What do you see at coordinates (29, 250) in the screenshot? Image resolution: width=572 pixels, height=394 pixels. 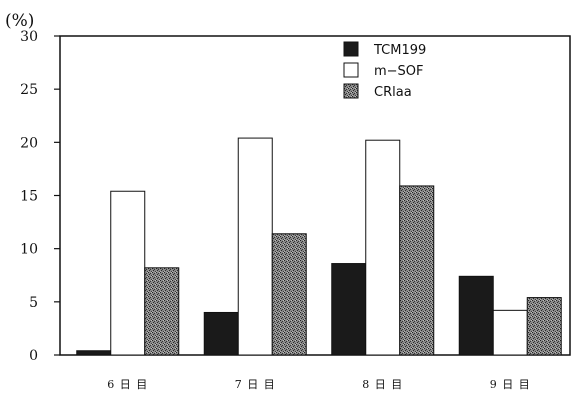 I see `y-tick-label: 10` at bounding box center [29, 250].